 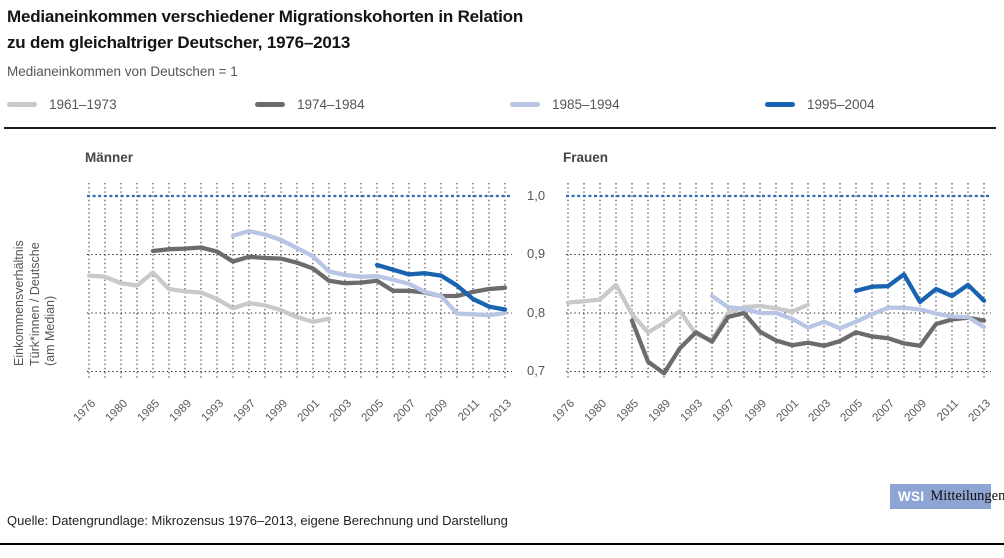 What do you see at coordinates (22, 104) in the screenshot?
I see `legend-swatch-1961-1973` at bounding box center [22, 104].